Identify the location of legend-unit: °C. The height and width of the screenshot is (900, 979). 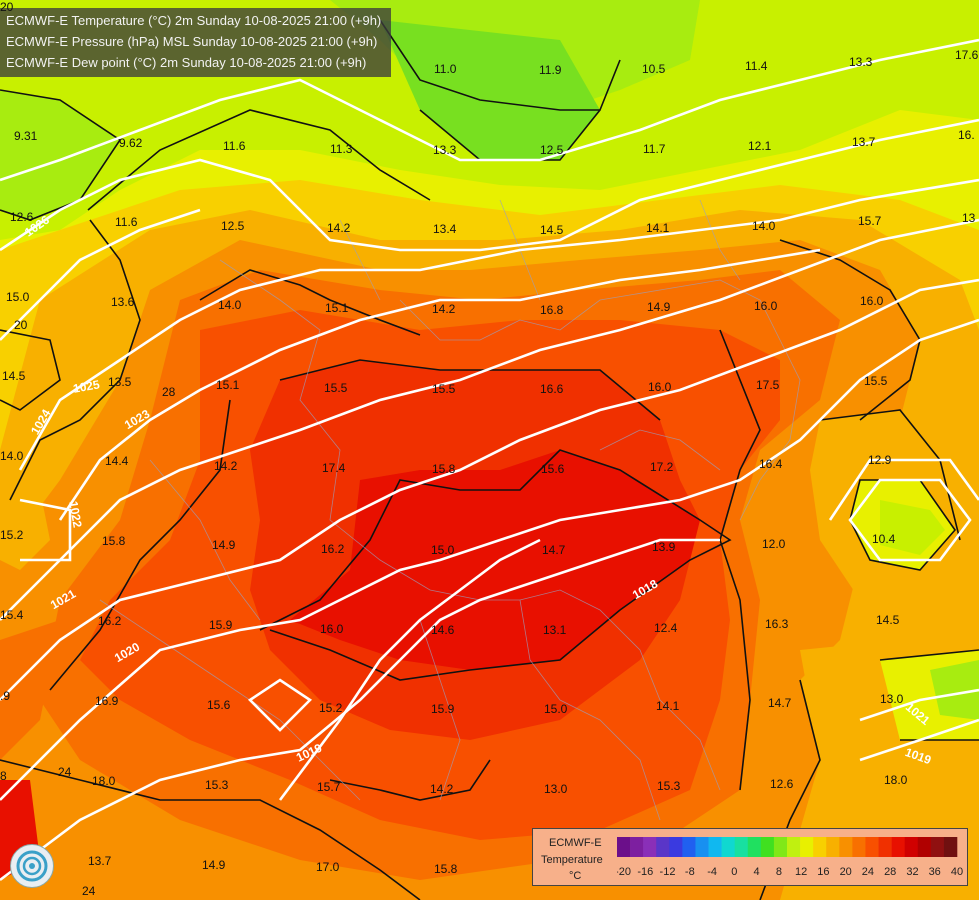
(575, 876).